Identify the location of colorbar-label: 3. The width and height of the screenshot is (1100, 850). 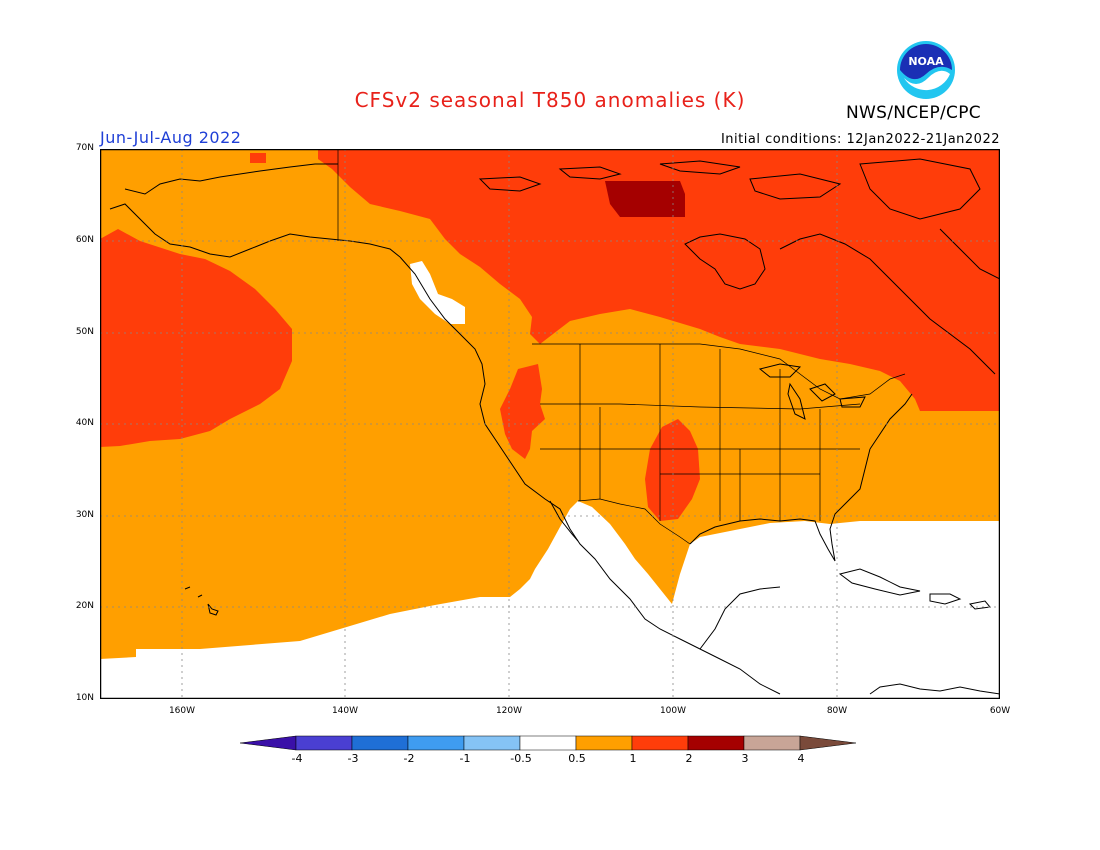
(745, 758).